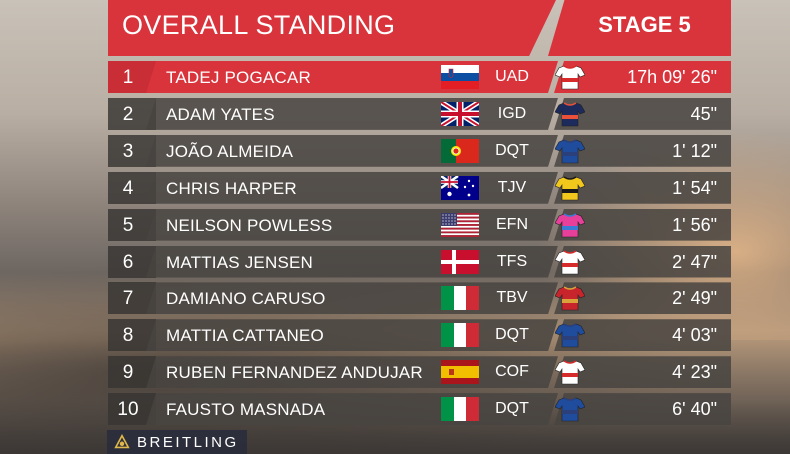  Describe the element at coordinates (694, 298) in the screenshot. I see `rider-time-gap: 2' 49"` at that location.